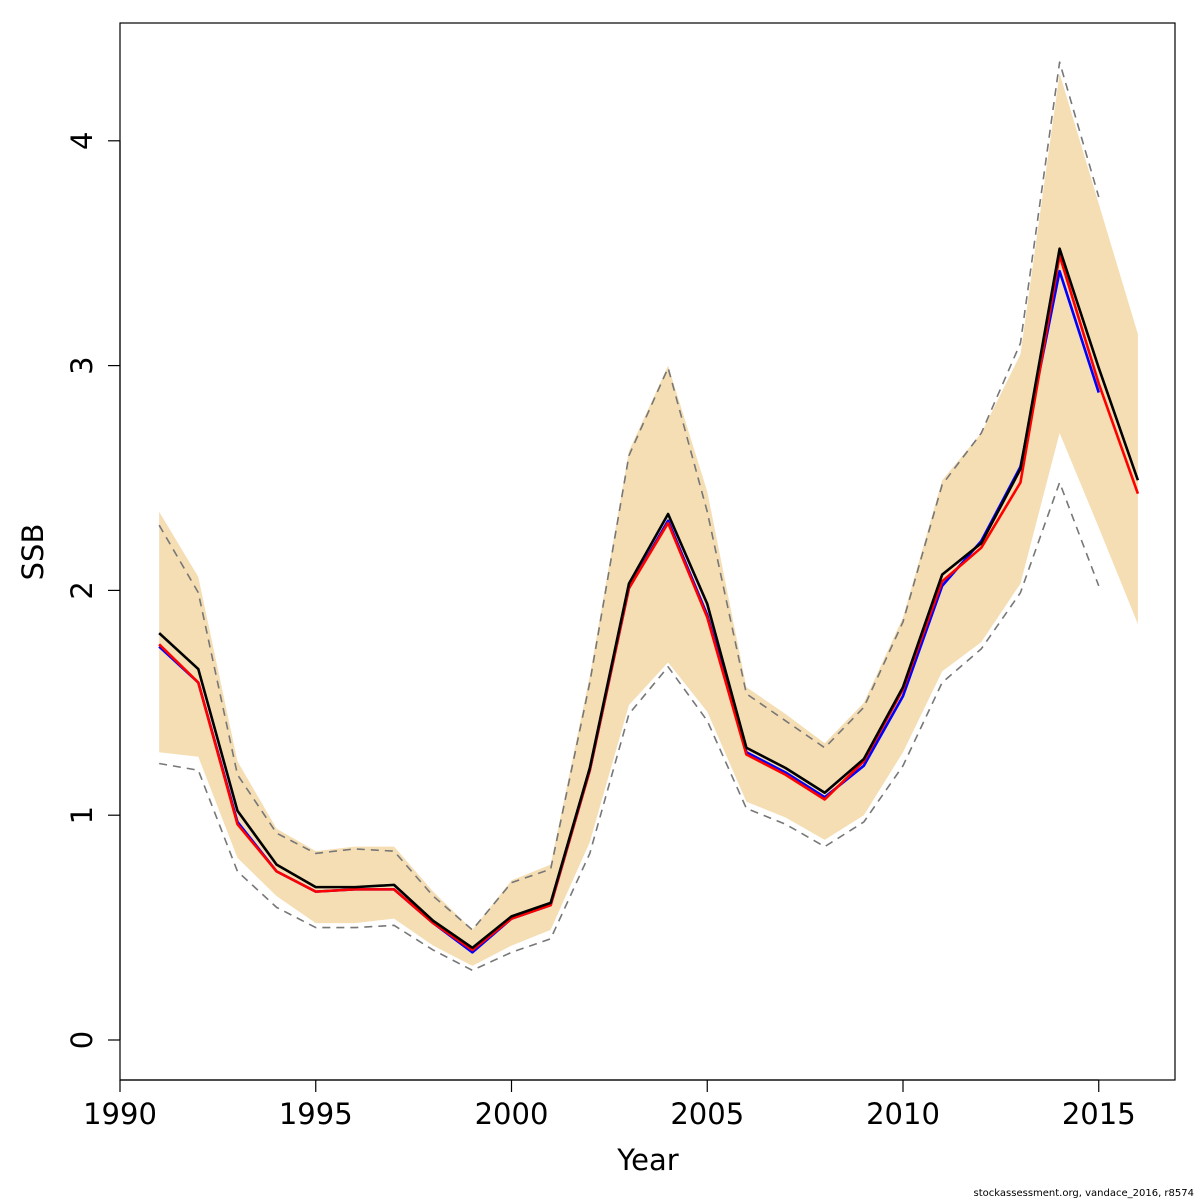 The image size is (1200, 1200). I want to click on y-tick-label-2: 2, so click(82, 590).